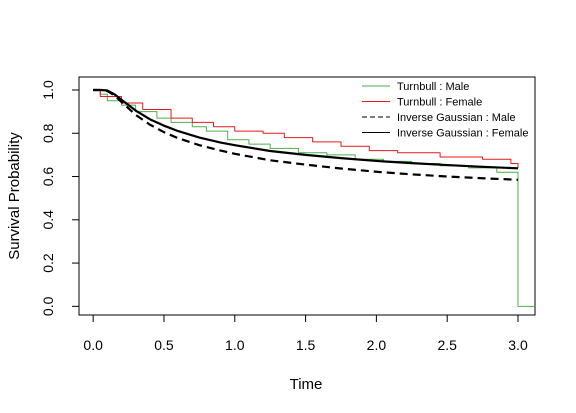 The width and height of the screenshot is (576, 413). What do you see at coordinates (48, 133) in the screenshot?
I see `y-tick-label: 0.8` at bounding box center [48, 133].